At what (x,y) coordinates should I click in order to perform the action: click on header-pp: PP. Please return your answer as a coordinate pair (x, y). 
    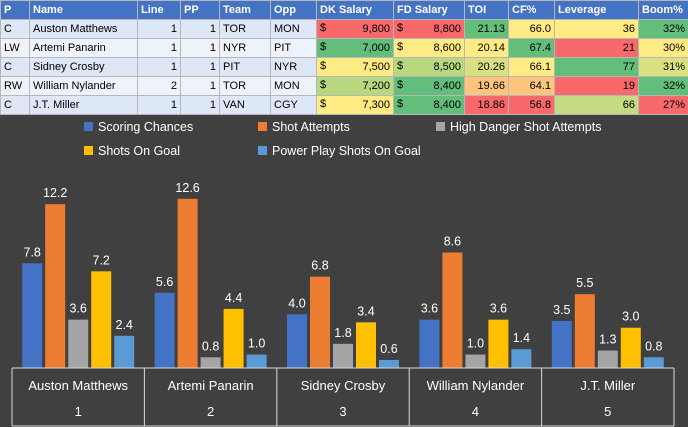
    Looking at the image, I should click on (200, 10).